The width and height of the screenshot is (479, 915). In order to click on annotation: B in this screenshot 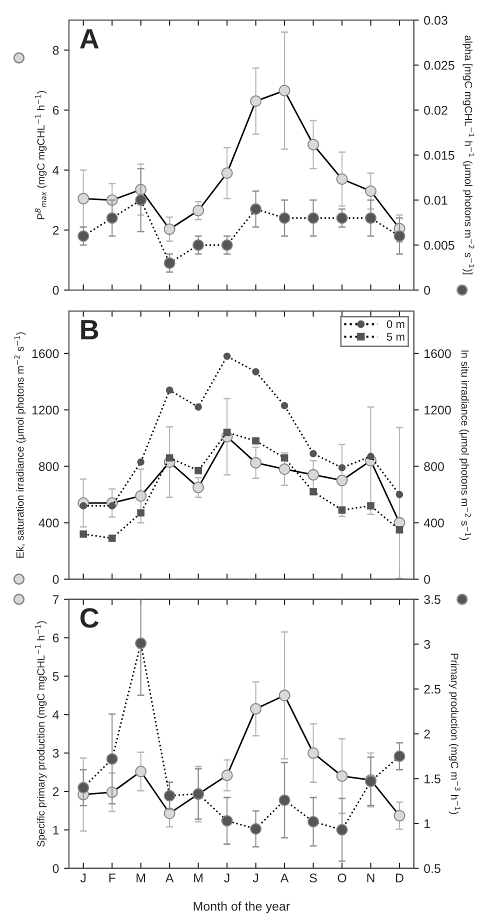, I will do `click(89, 330)`.